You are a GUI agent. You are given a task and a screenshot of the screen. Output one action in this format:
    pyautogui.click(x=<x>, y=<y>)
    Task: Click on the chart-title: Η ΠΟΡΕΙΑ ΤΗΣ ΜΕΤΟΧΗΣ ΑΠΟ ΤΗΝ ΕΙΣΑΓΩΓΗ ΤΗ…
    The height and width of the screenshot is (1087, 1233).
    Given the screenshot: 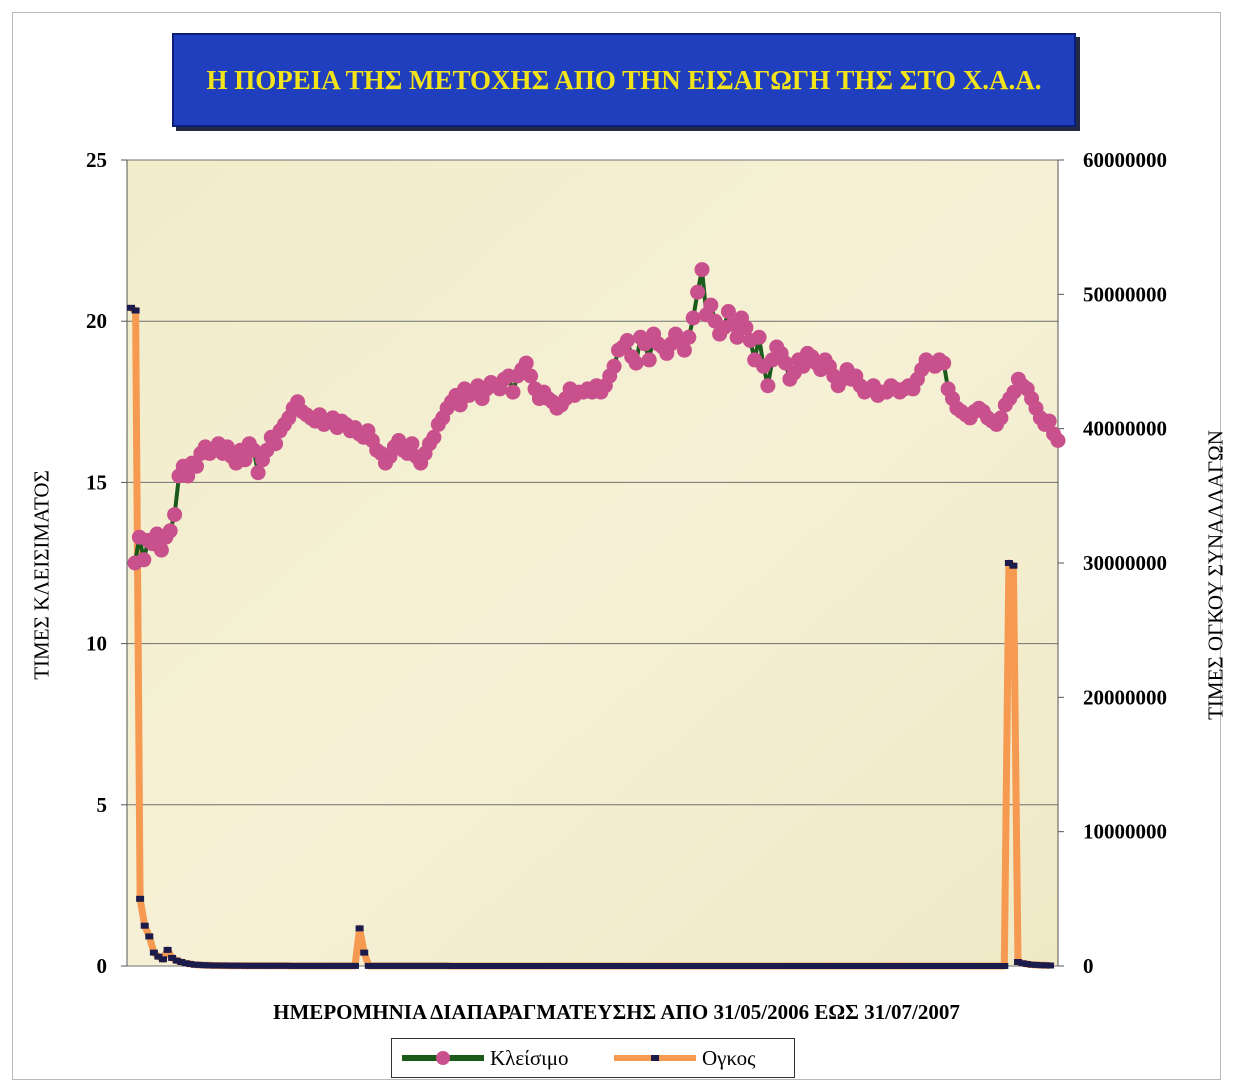 What is the action you would take?
    pyautogui.click(x=624, y=80)
    